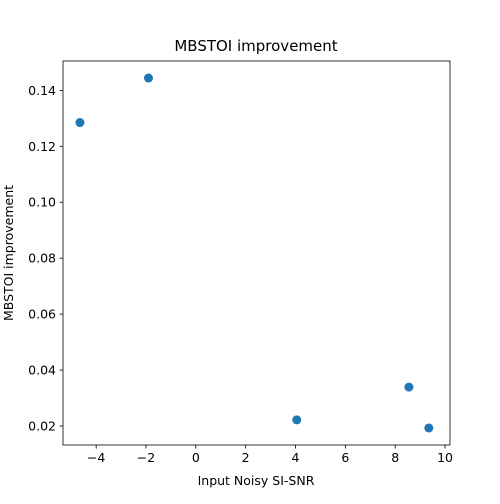 This screenshot has width=500, height=504. I want to click on y-tick-label: 0.12, so click(42, 146).